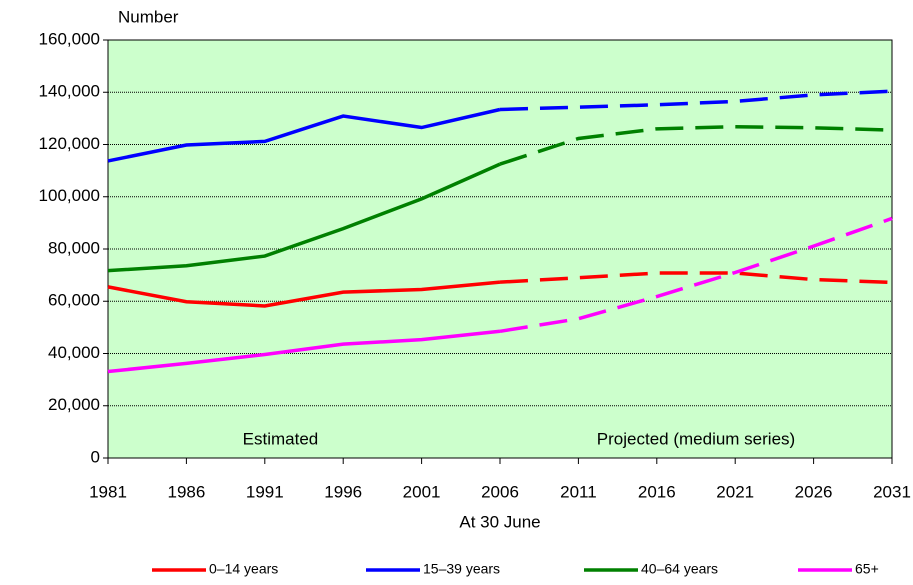  Describe the element at coordinates (814, 491) in the screenshot. I see `x-tick-label: 2026` at that location.